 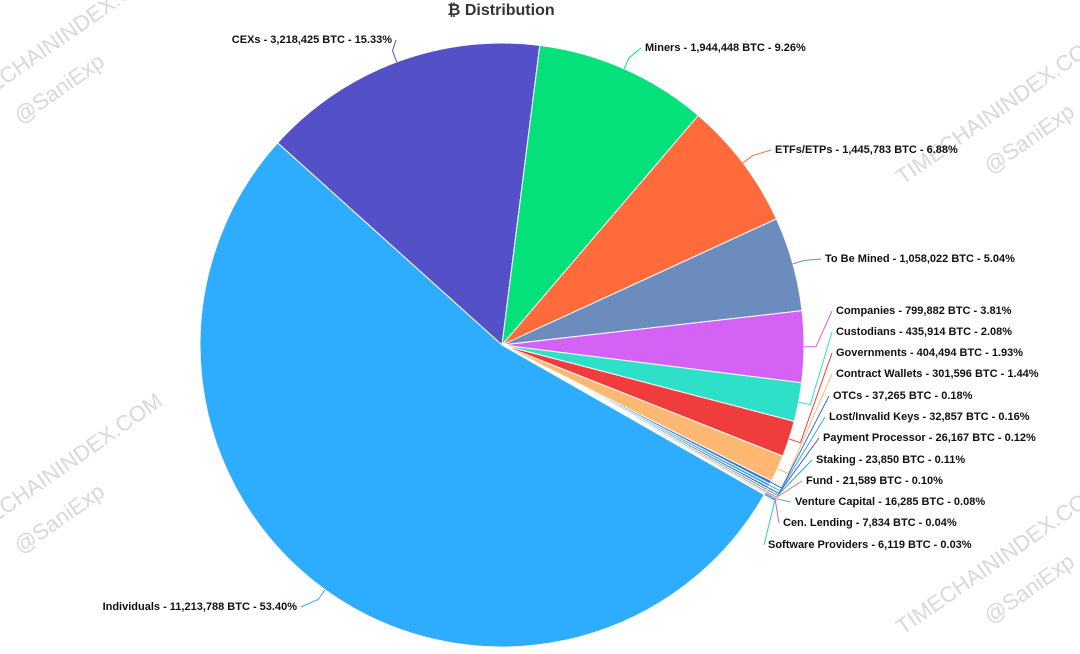 What do you see at coordinates (725, 48) in the screenshot?
I see `slice-label: Miners - 1,944,448 BTC - 9.26%` at bounding box center [725, 48].